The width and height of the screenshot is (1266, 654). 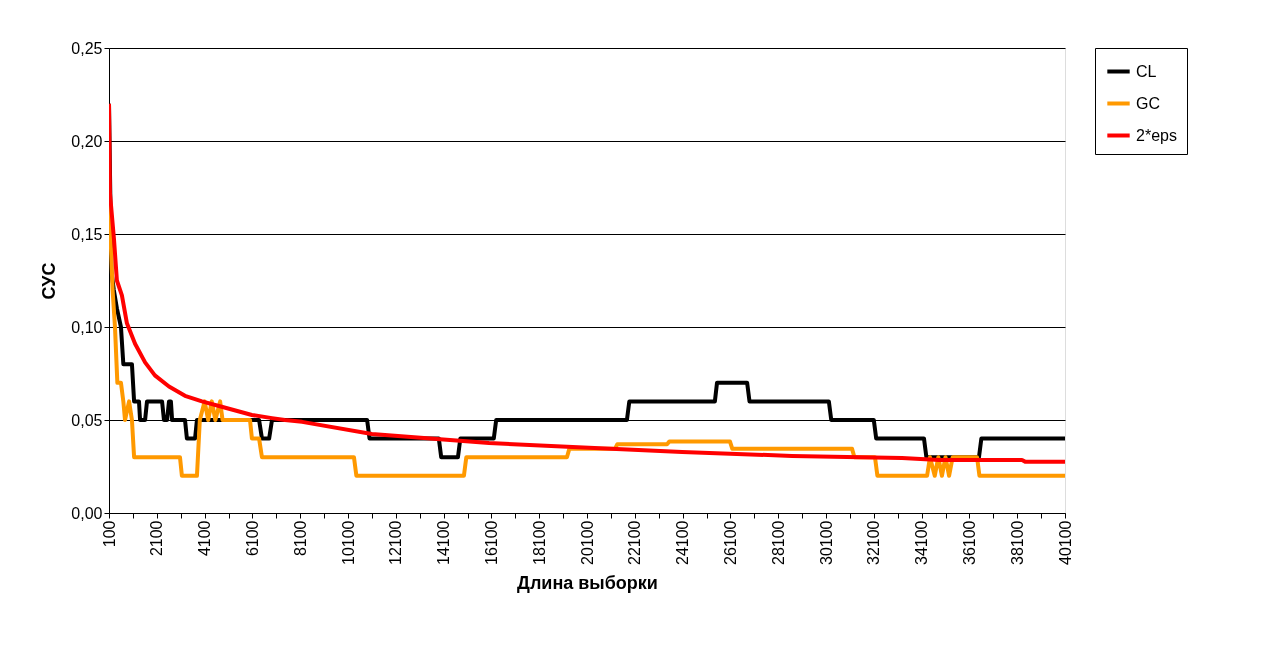 What do you see at coordinates (157, 538) in the screenshot?
I see `x-tick-label: 2100` at bounding box center [157, 538].